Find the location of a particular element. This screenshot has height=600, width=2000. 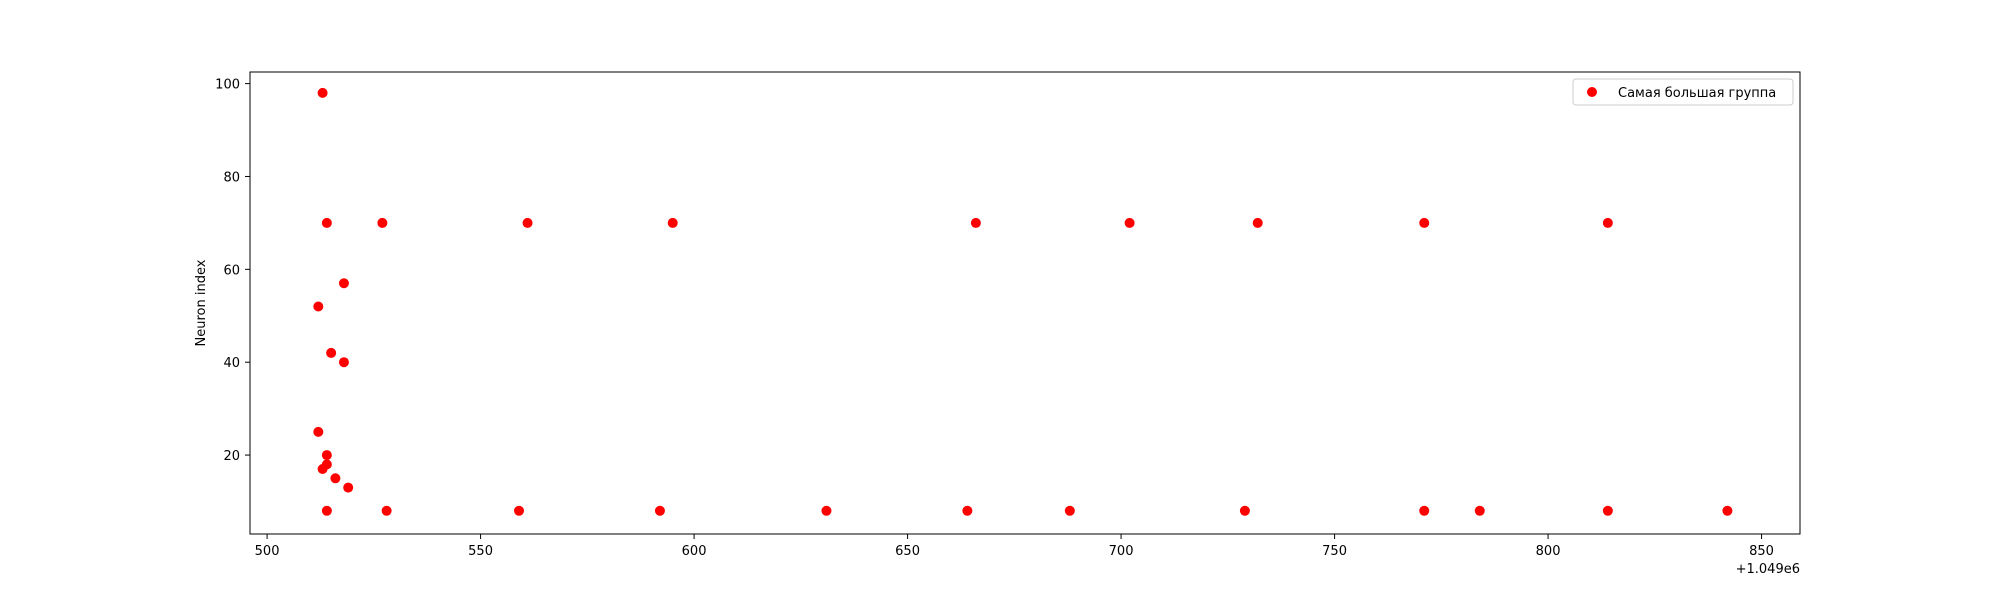

legend-label: Самая большая группа is located at coordinates (1697, 93).